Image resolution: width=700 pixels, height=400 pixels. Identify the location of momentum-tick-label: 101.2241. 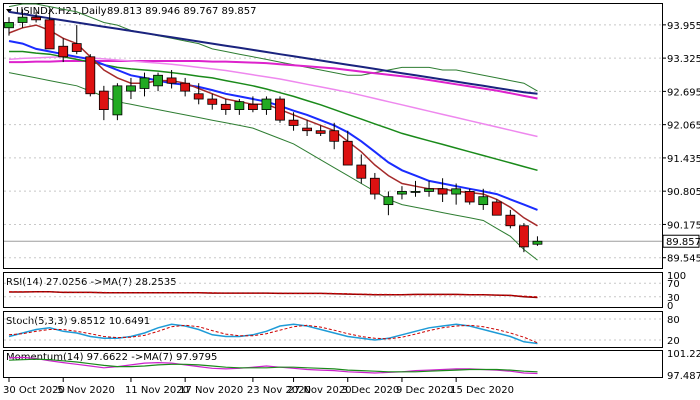
(683, 354).